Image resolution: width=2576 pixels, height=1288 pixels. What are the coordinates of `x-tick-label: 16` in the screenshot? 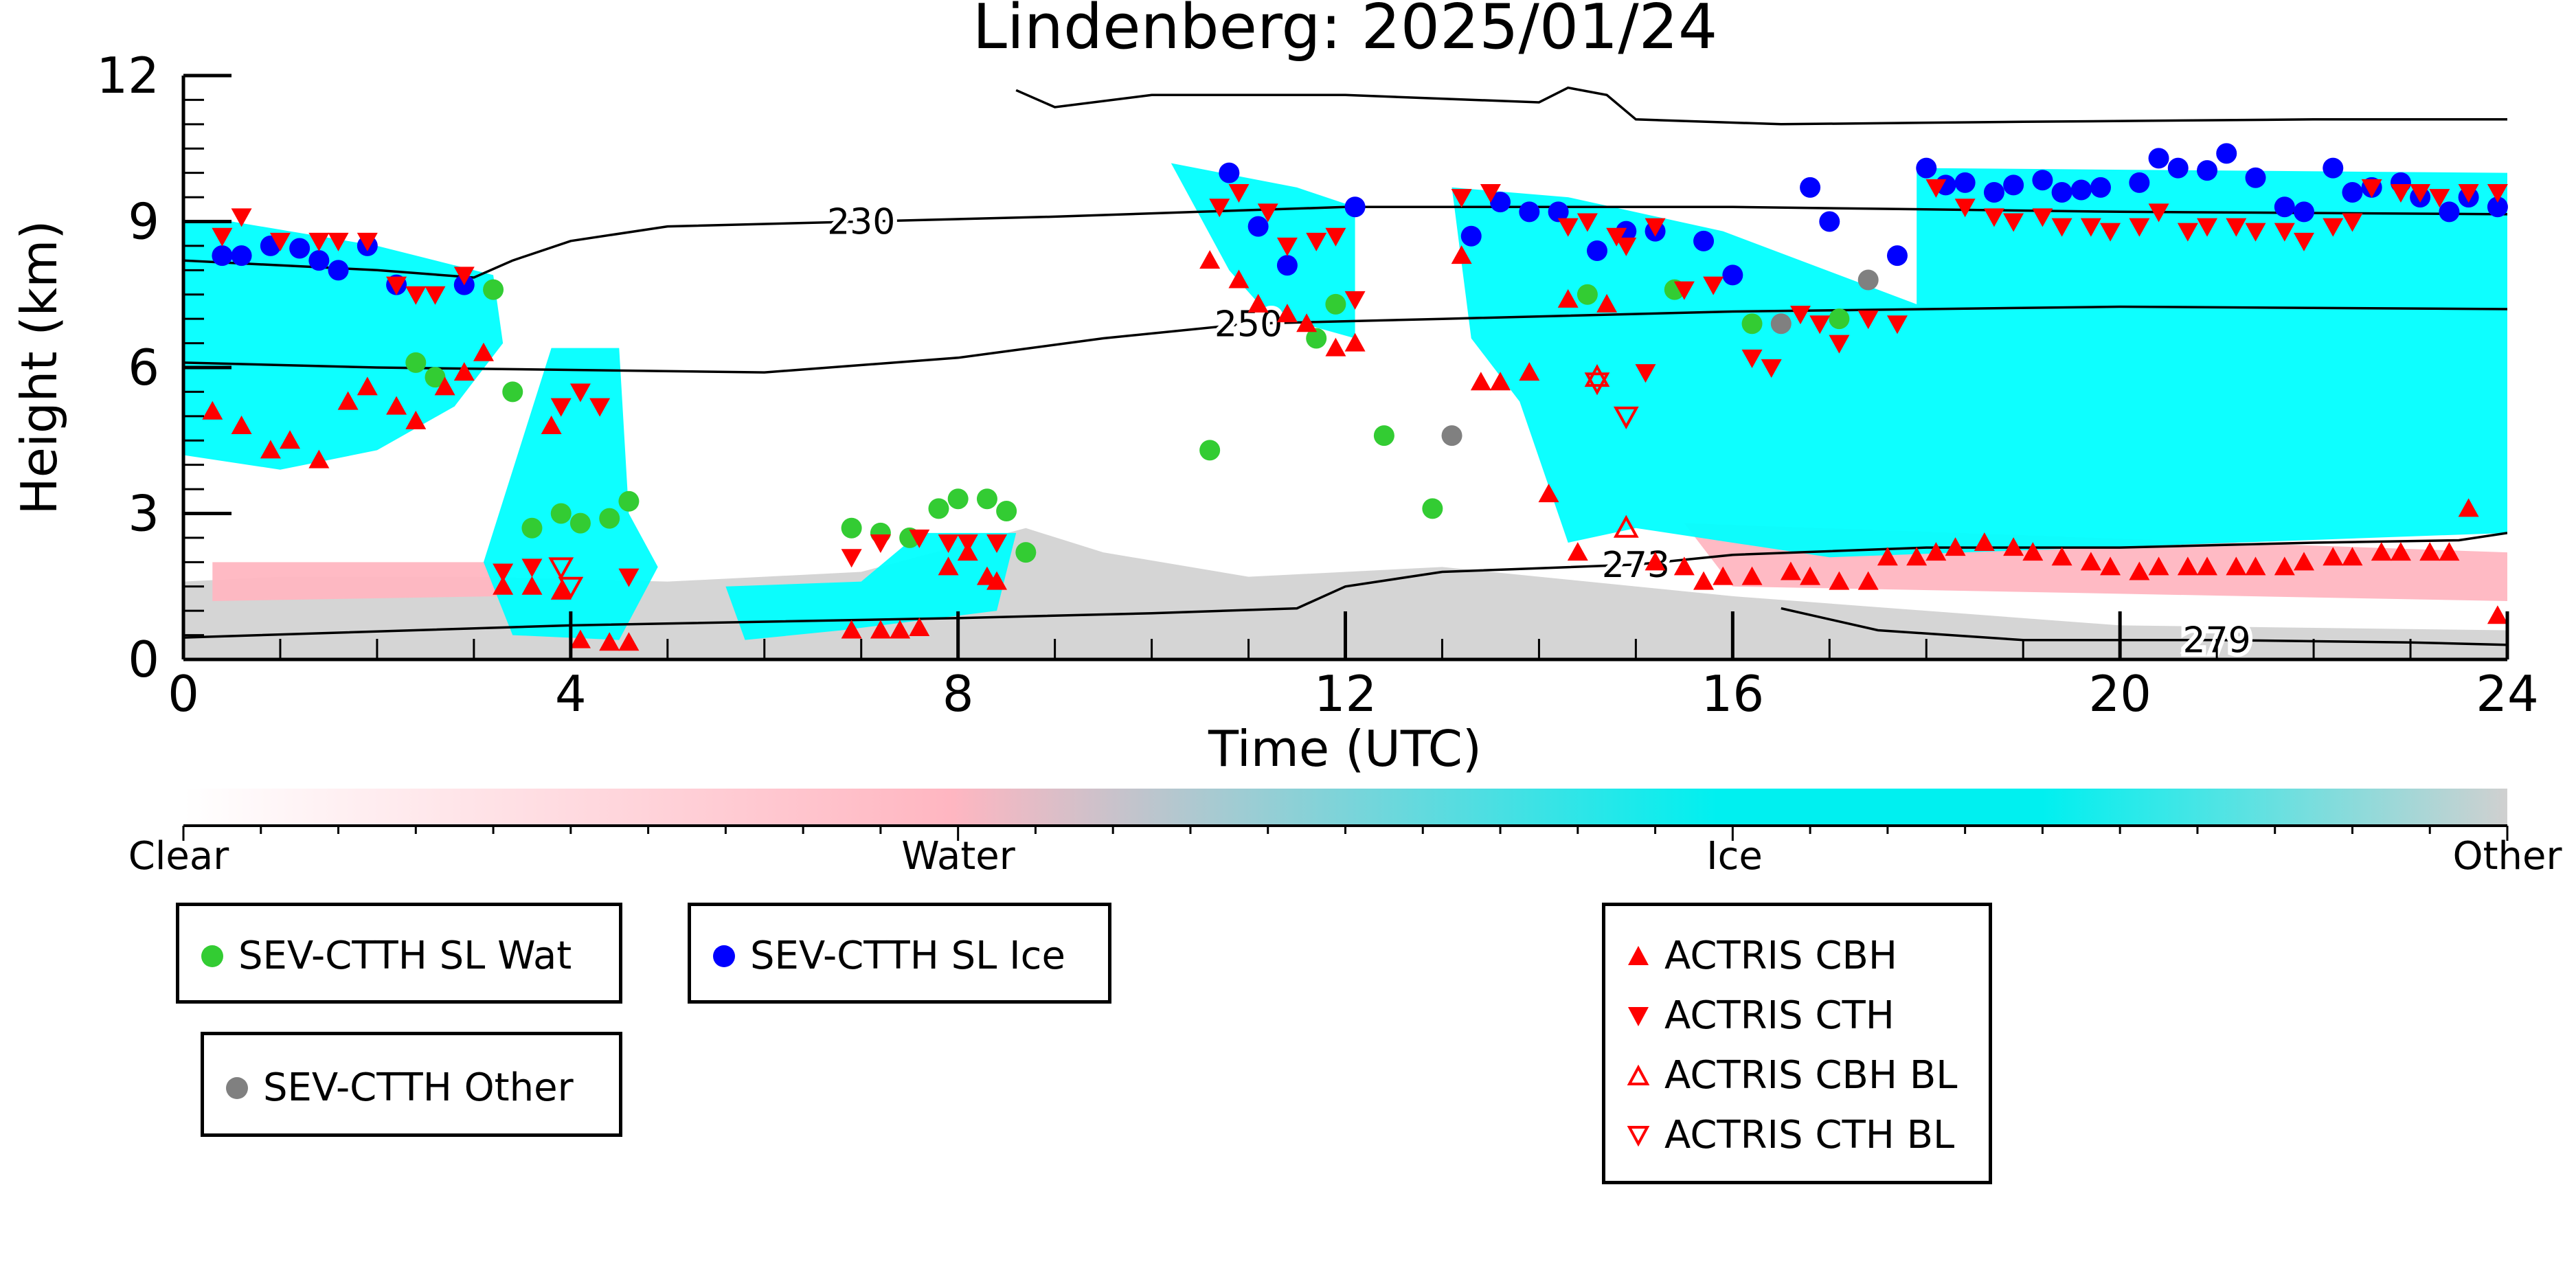 It's located at (1733, 694).